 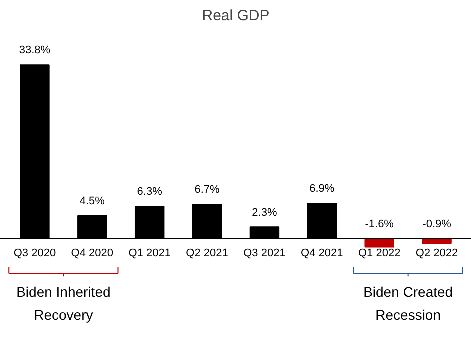 What do you see at coordinates (437, 253) in the screenshot?
I see `x-tick-label: Q2 2022` at bounding box center [437, 253].